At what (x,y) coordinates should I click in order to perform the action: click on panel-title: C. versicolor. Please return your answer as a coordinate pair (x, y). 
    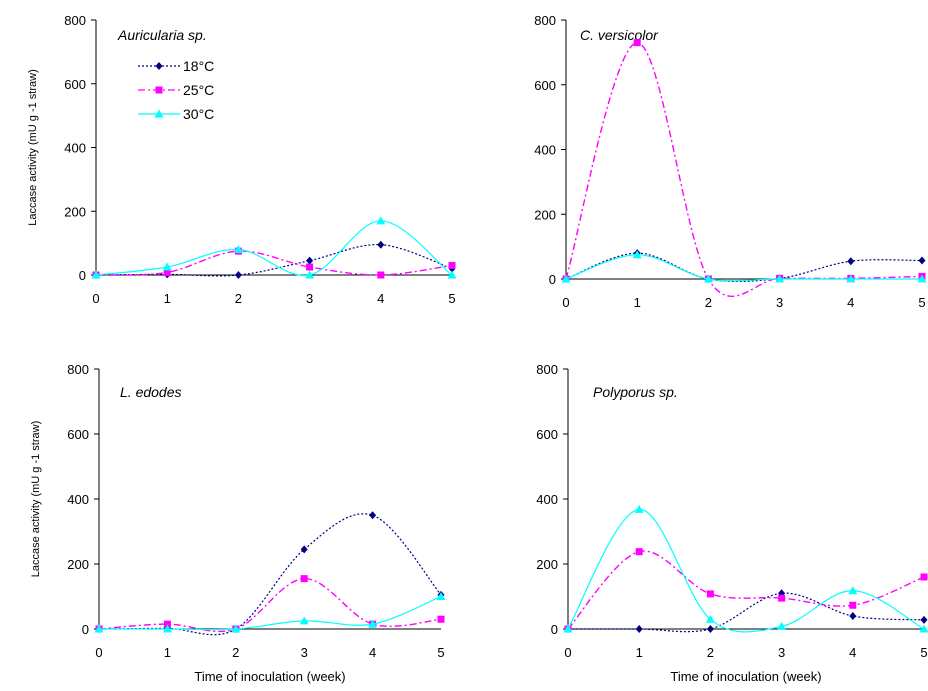
    Looking at the image, I should click on (619, 35).